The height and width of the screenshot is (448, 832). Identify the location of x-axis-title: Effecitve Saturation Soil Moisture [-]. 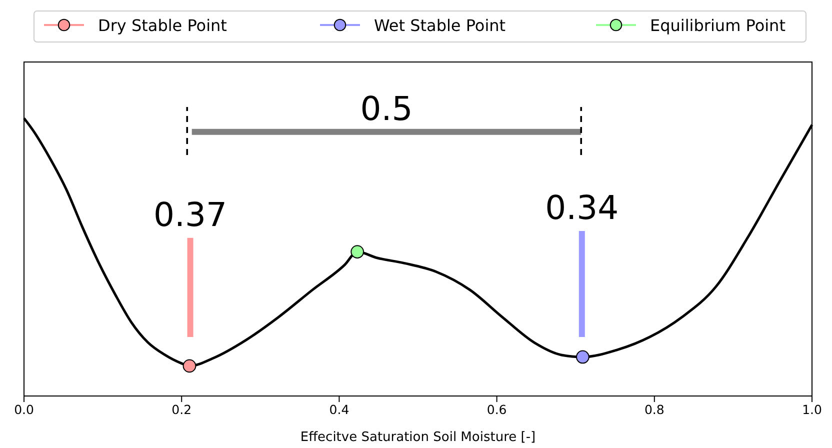
(418, 437).